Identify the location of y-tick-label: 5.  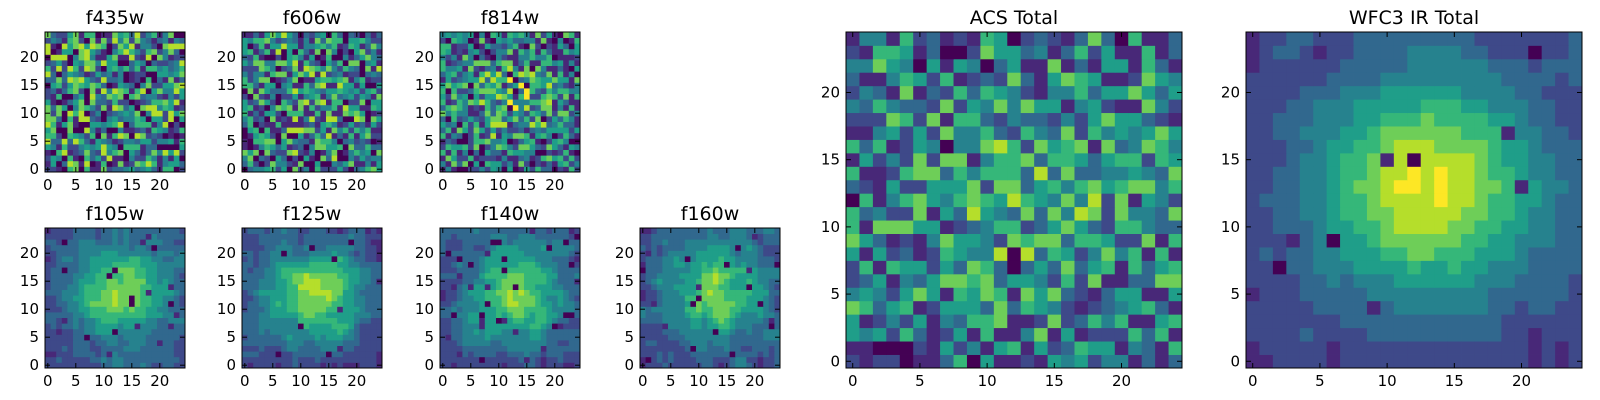
(34, 337).